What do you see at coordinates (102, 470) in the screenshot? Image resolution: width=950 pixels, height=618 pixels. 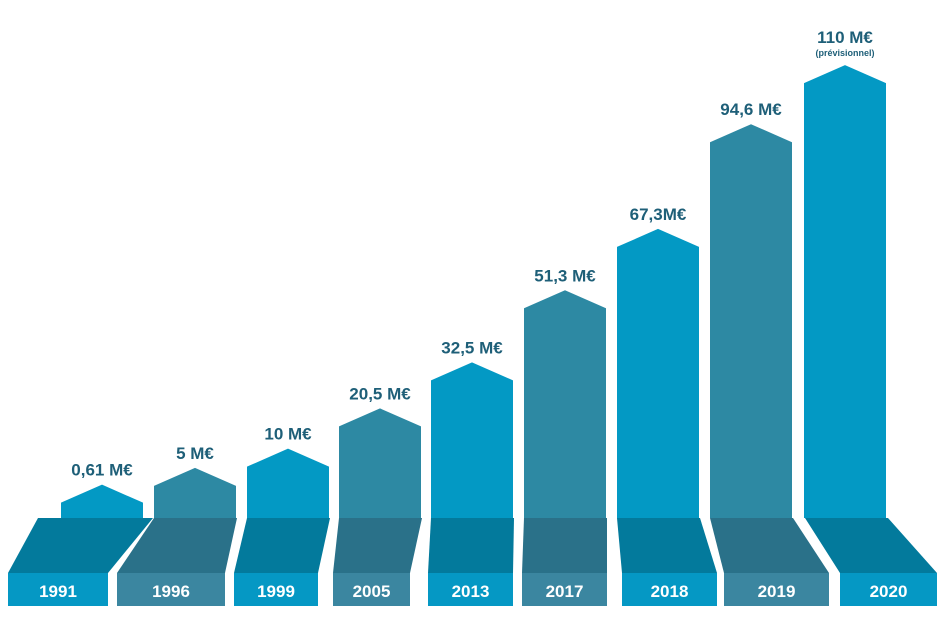 I see `value-label-1991: 0,61 M€` at bounding box center [102, 470].